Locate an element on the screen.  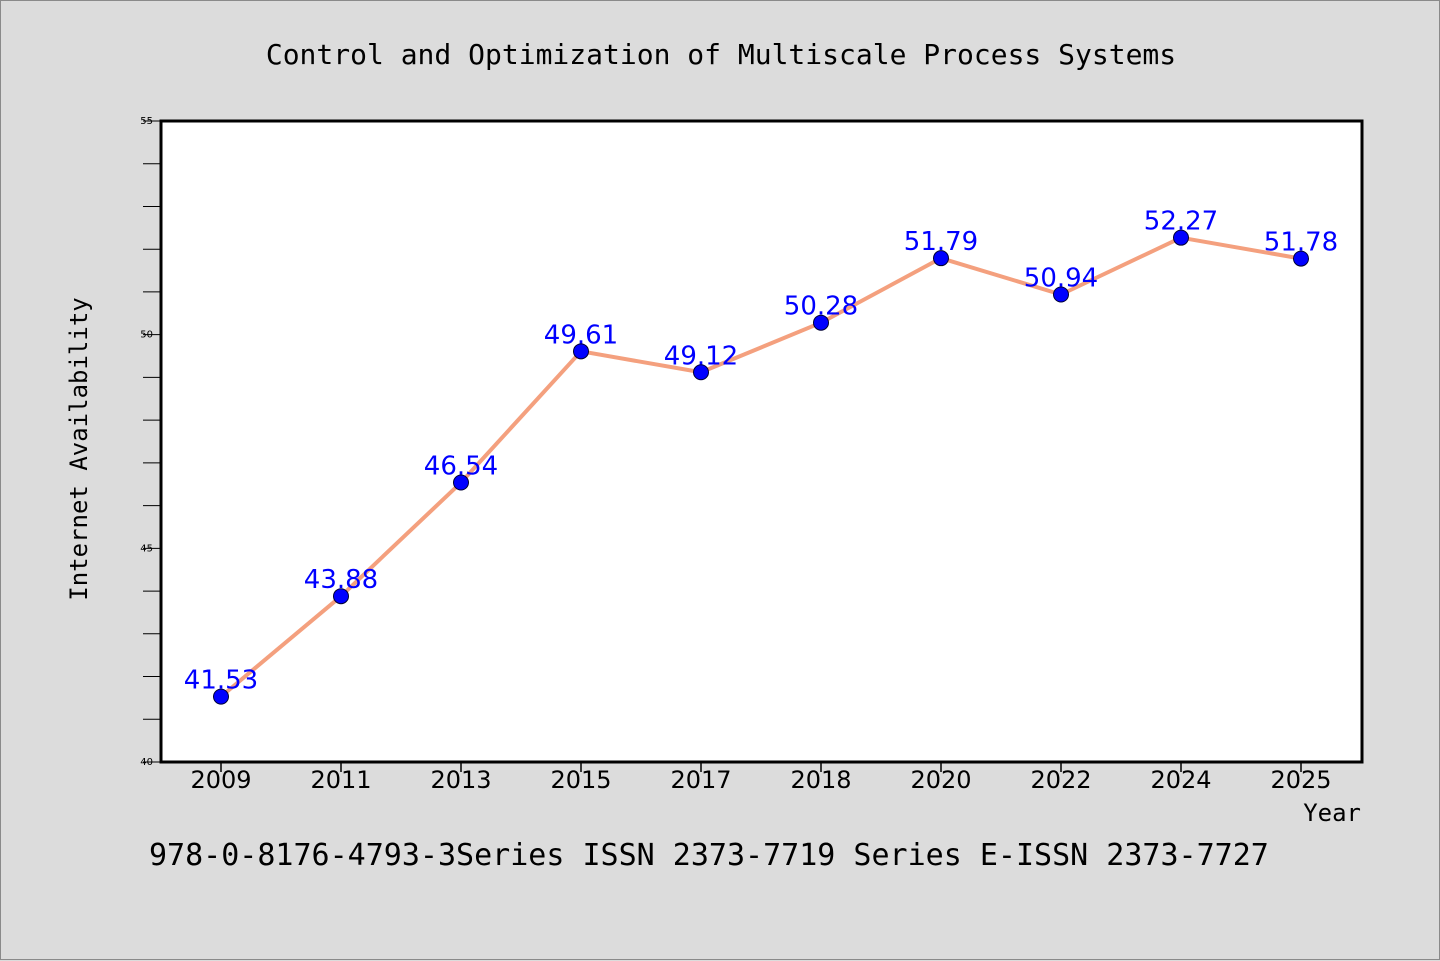
y-tick-label: 45 is located at coordinates (146, 548).